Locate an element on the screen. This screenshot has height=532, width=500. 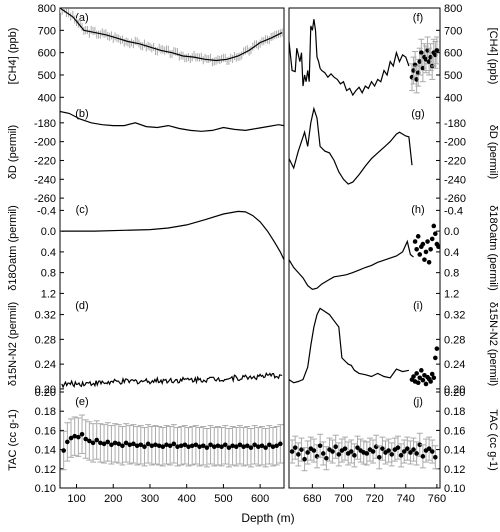
y-tick-label: 0.32 is located at coordinates (454, 316).